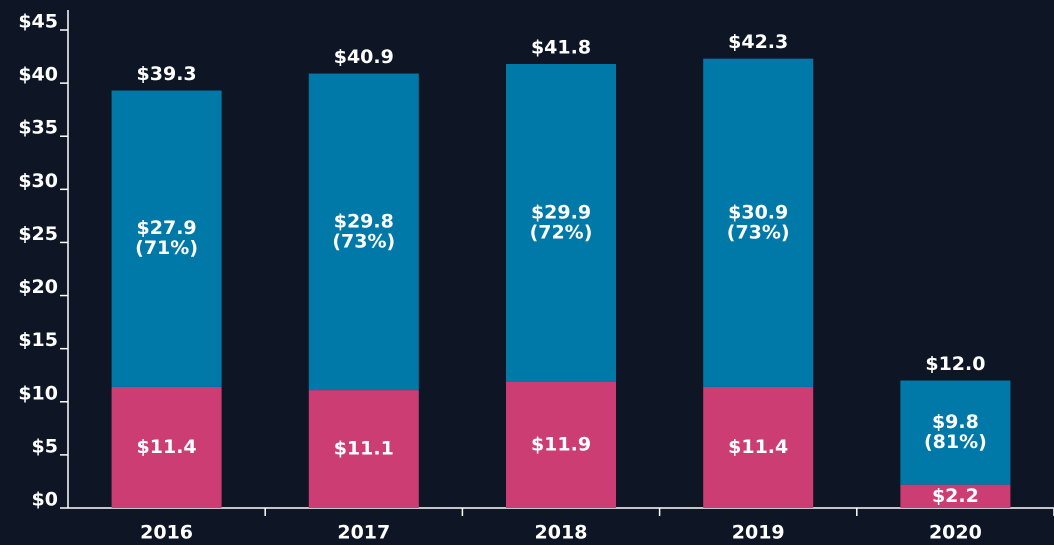 Image resolution: width=1054 pixels, height=545 pixels. What do you see at coordinates (955, 442) in the screenshot?
I see `share-label: (81%)` at bounding box center [955, 442].